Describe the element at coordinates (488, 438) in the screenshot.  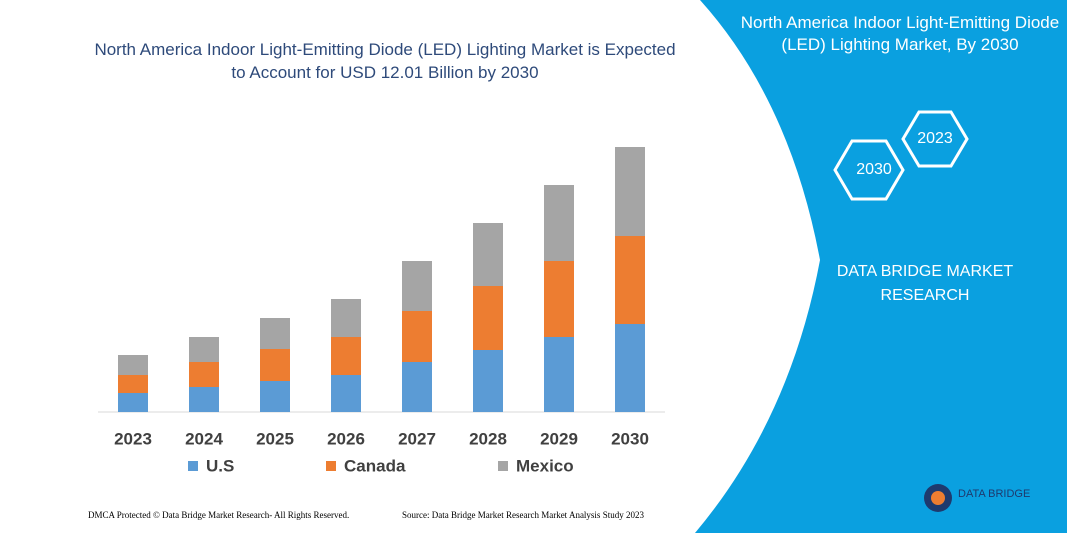
I see `x-tick-label: 2028` at that location.